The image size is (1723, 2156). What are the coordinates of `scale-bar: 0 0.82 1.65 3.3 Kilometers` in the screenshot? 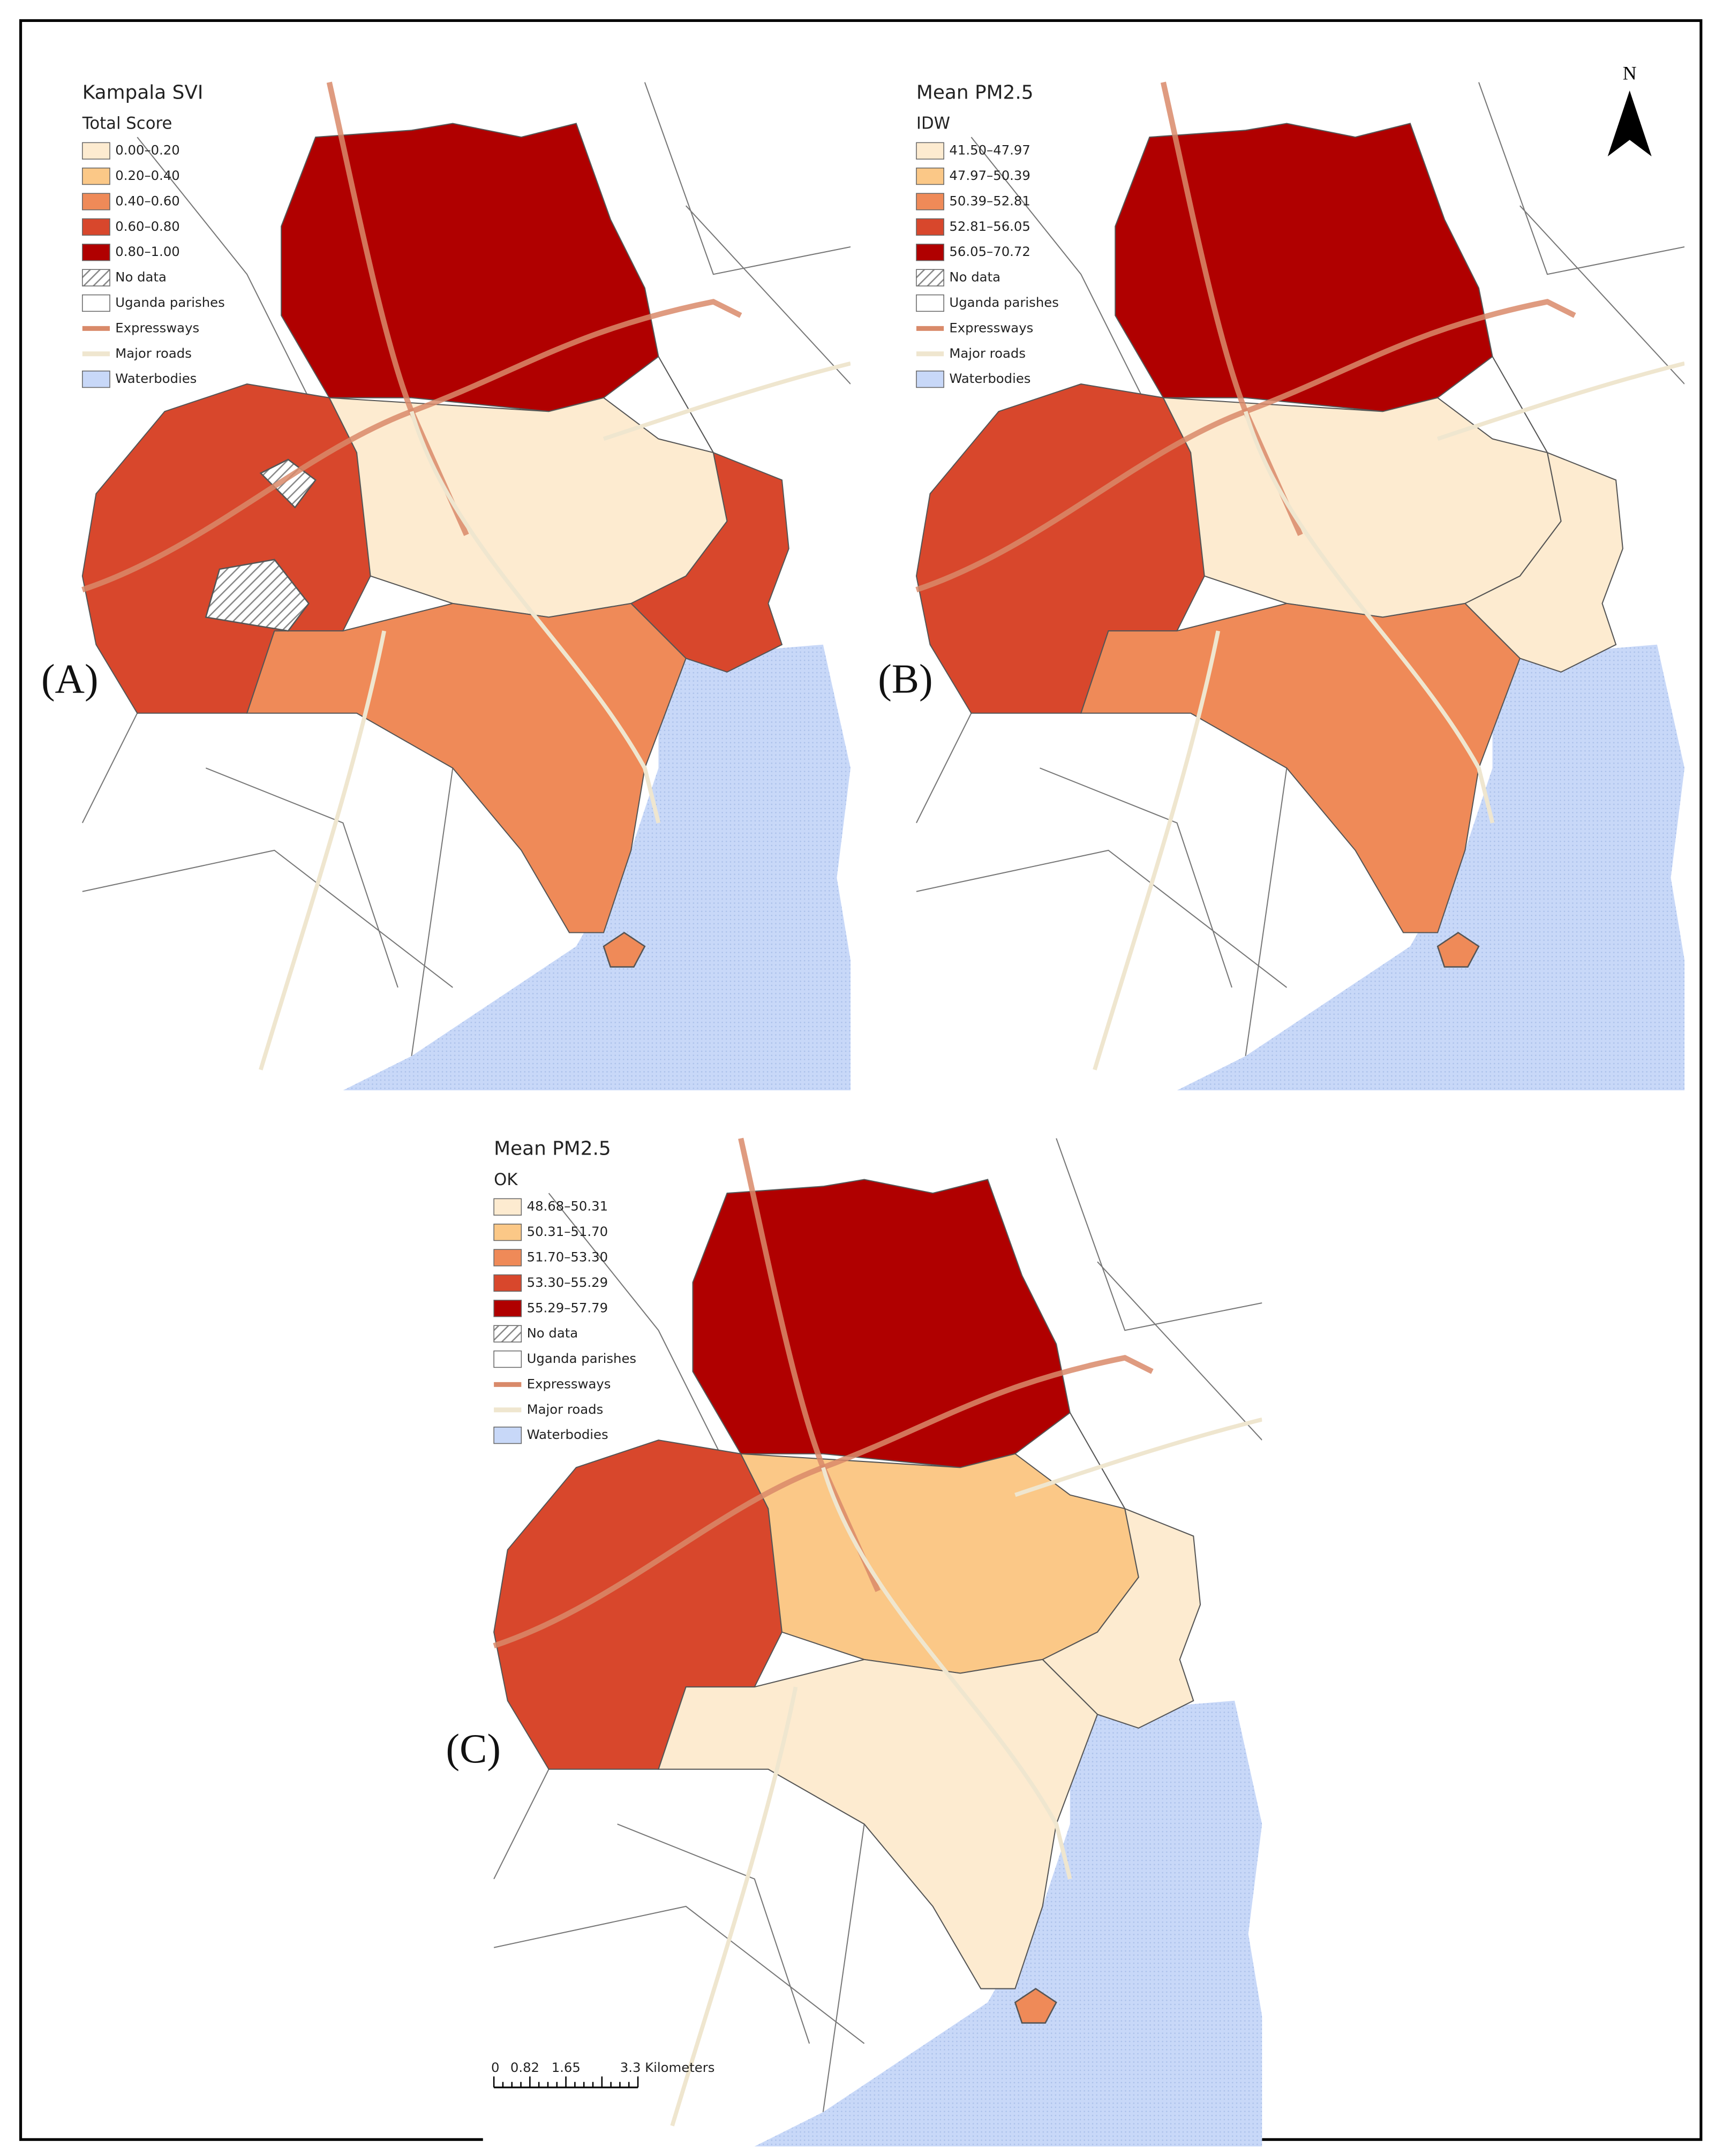 It's located at (602, 2074).